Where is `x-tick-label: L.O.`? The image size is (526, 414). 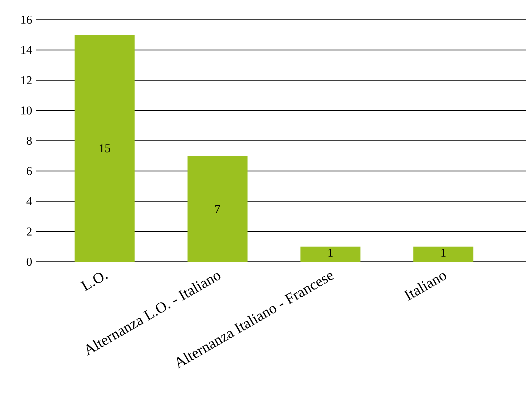 x-tick-label: L.O. is located at coordinates (94, 282).